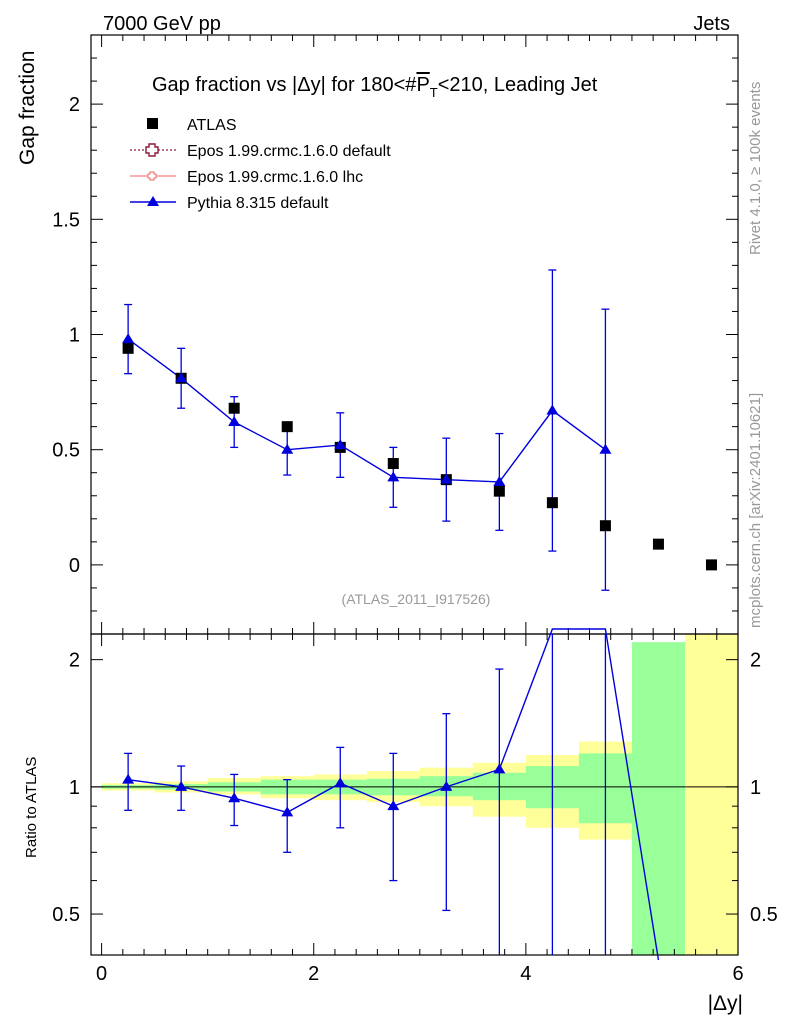  Describe the element at coordinates (74, 566) in the screenshot. I see `y-tick-label: 0` at that location.